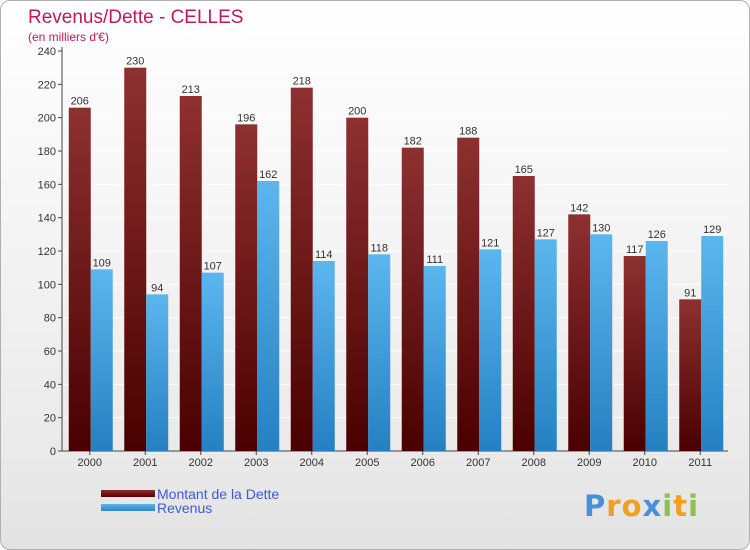  What do you see at coordinates (246, 118) in the screenshot?
I see `data-label: 196` at bounding box center [246, 118].